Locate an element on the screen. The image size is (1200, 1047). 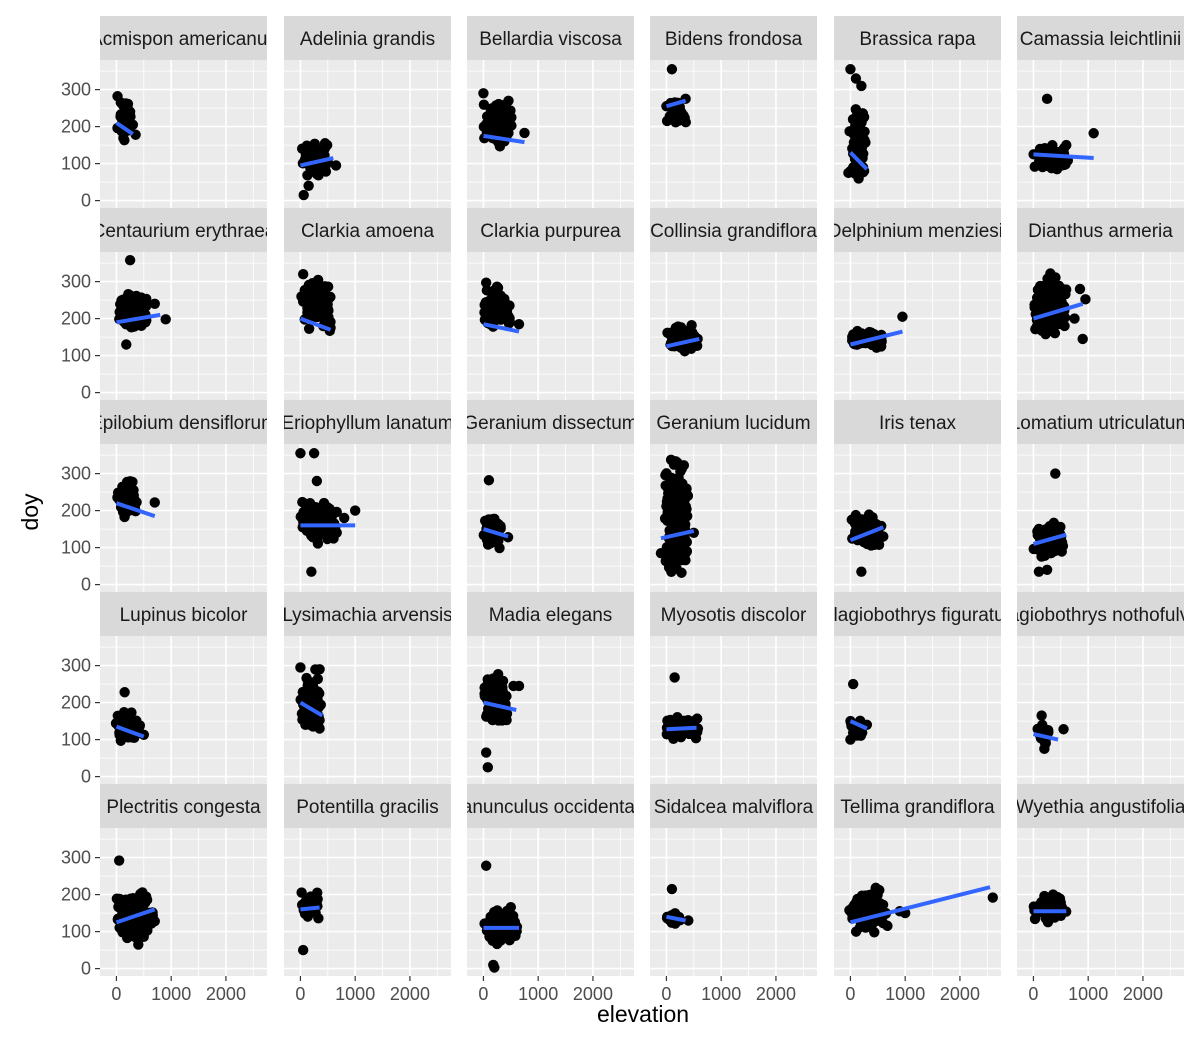
y-tick-label: 200 is located at coordinates (76, 319).